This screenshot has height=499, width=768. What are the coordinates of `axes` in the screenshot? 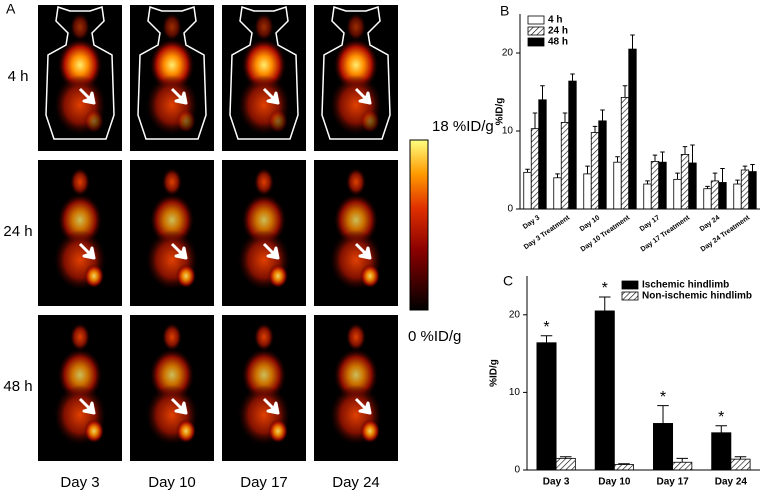 It's located at (643, 373).